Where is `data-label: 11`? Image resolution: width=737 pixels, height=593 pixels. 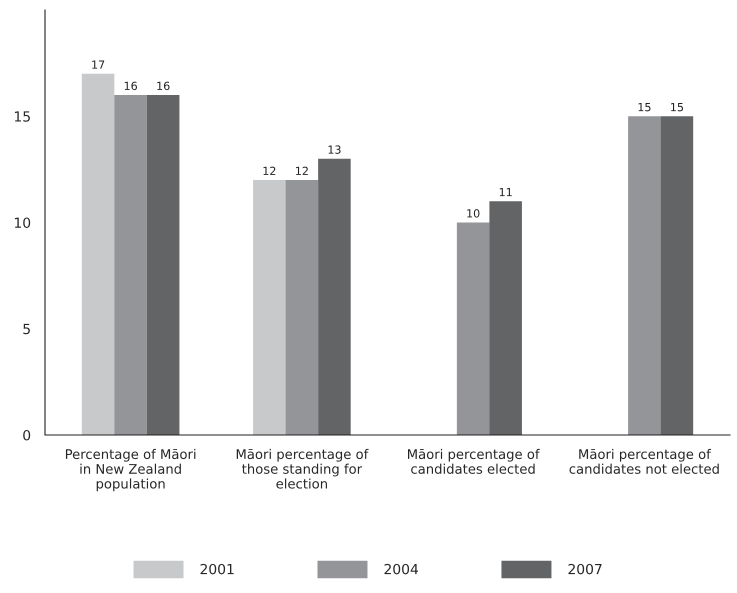
data-label: 11 is located at coordinates (506, 192).